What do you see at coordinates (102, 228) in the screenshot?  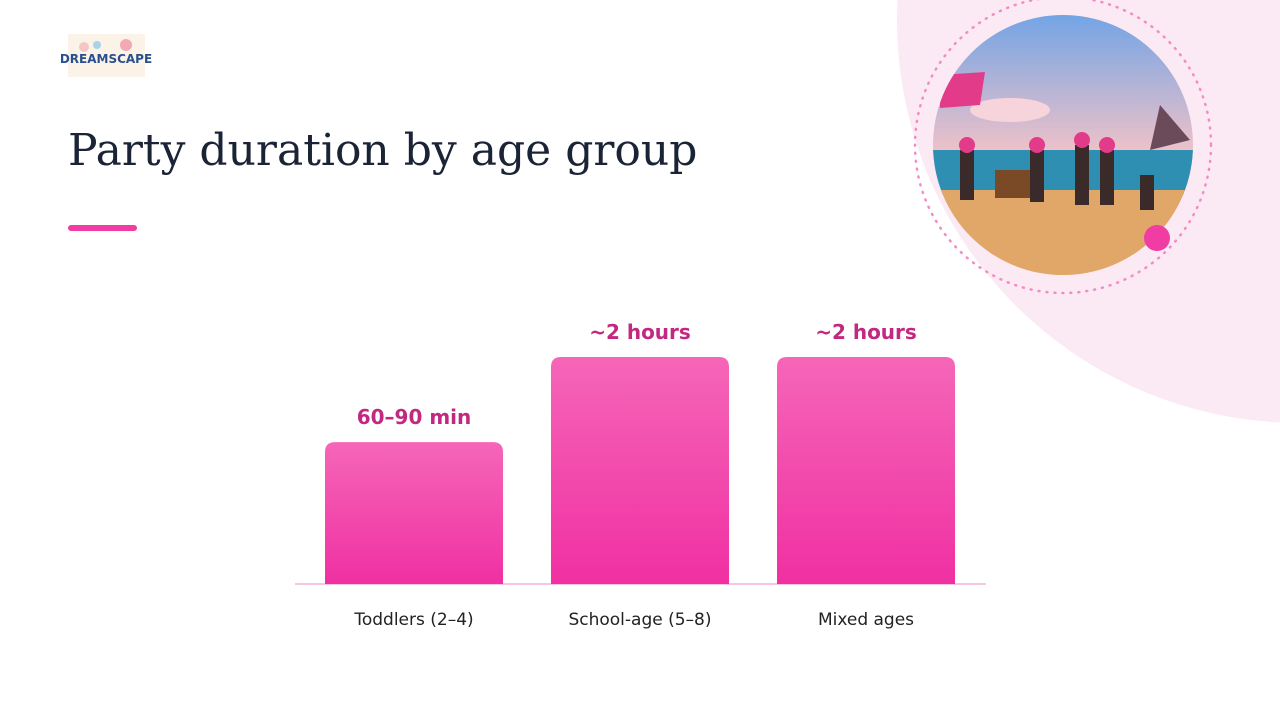 I see `title-underline` at bounding box center [102, 228].